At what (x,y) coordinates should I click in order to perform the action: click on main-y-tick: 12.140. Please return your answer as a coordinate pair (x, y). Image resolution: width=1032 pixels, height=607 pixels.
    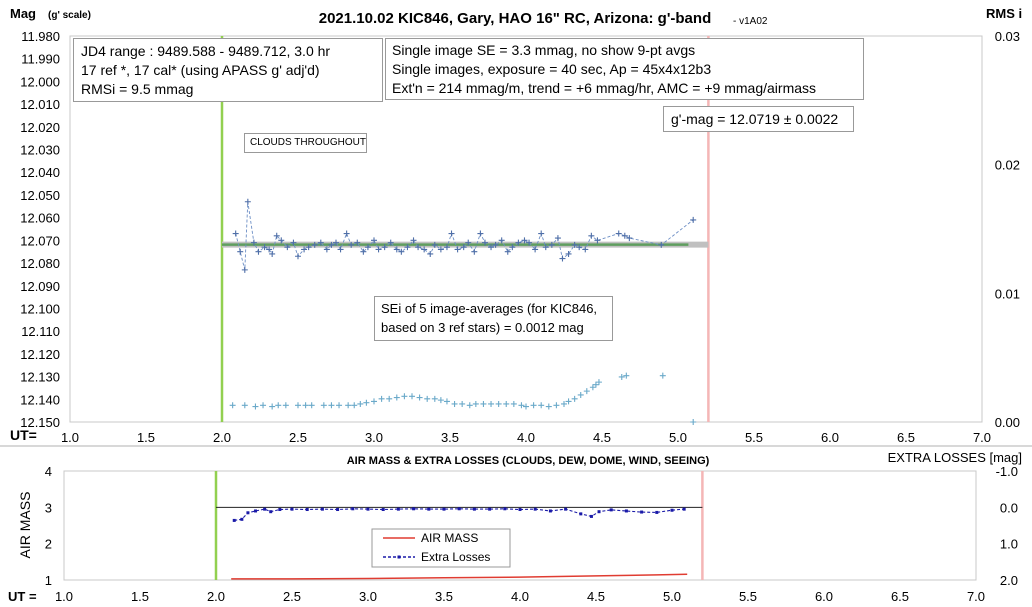
    Looking at the image, I should click on (40, 399).